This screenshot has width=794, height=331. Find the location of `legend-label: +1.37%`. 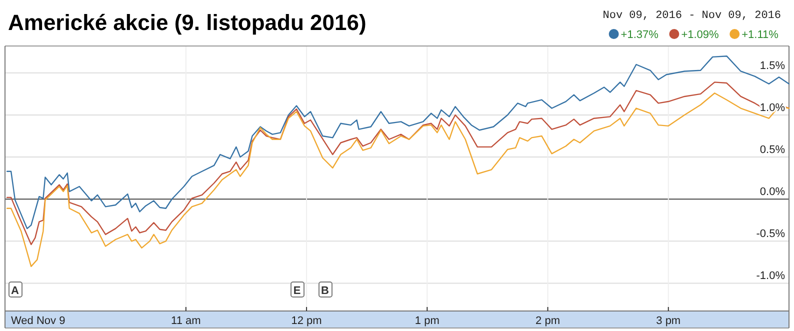

legend-label: +1.37% is located at coordinates (639, 35).